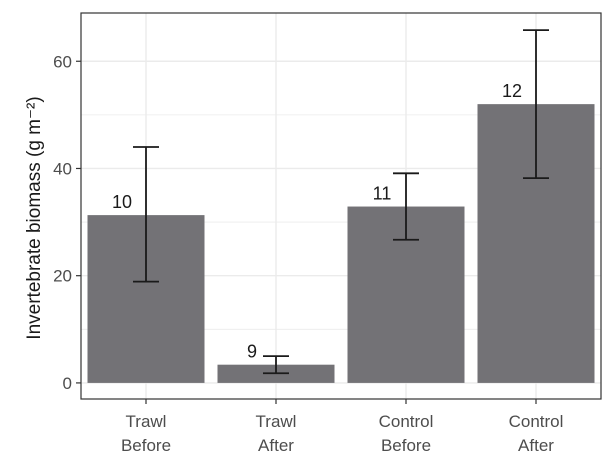 Image resolution: width=609 pixels, height=462 pixels. Describe the element at coordinates (34, 217) in the screenshot. I see `y-axis-title: Invertebrate biomass (g m⁻²)` at that location.